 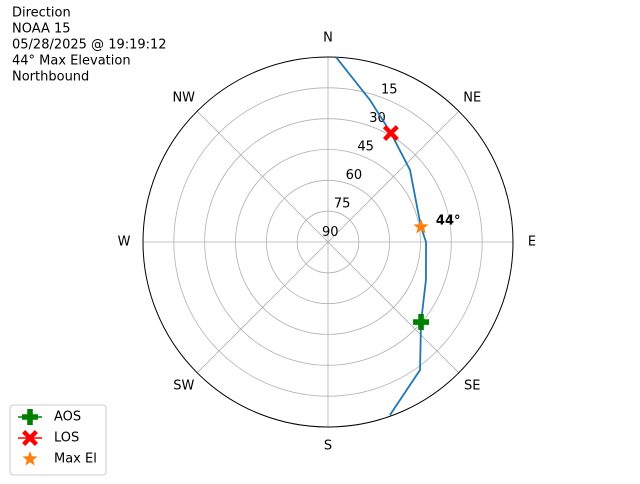 I want to click on r-tick-label: 90, so click(x=330, y=232).